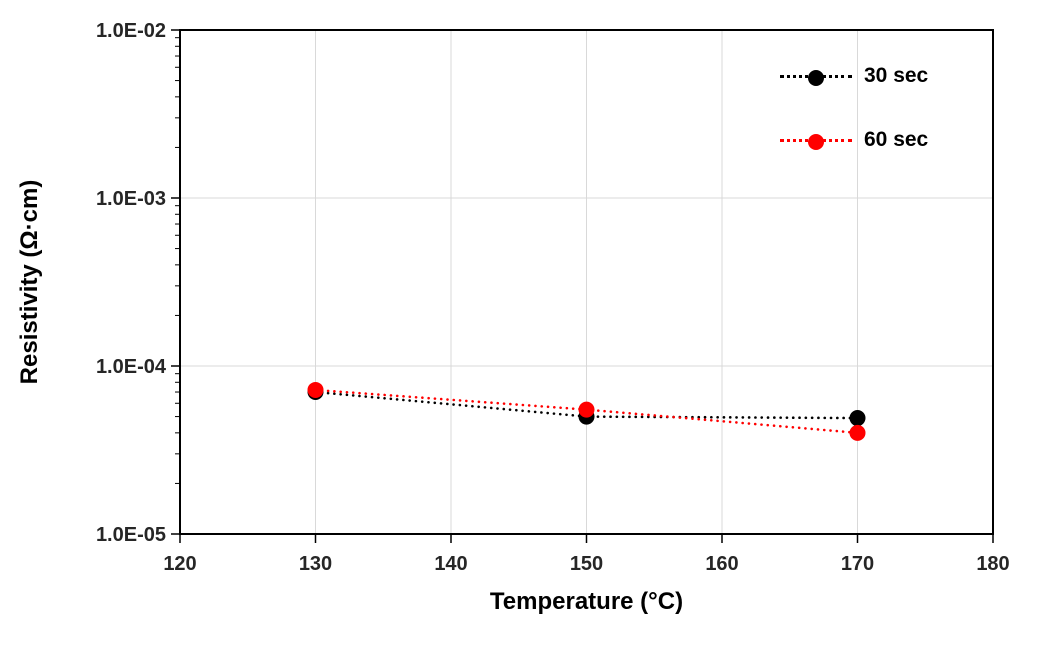 This screenshot has width=1041, height=646. Describe the element at coordinates (896, 75) in the screenshot. I see `legend-label-30sec: 30 sec` at that location.